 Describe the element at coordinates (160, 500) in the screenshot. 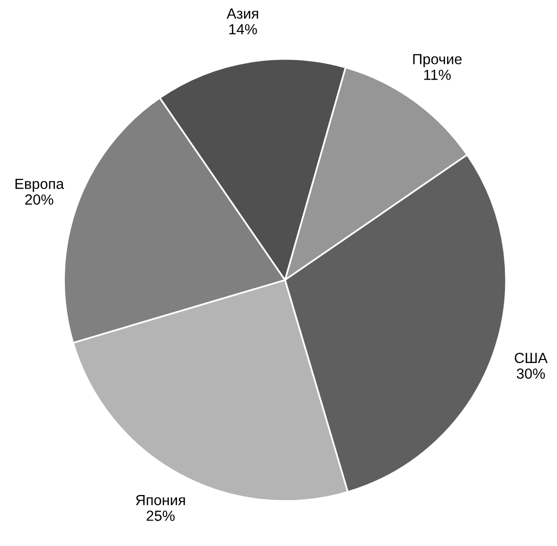

I see `slice-label: Япония` at that location.